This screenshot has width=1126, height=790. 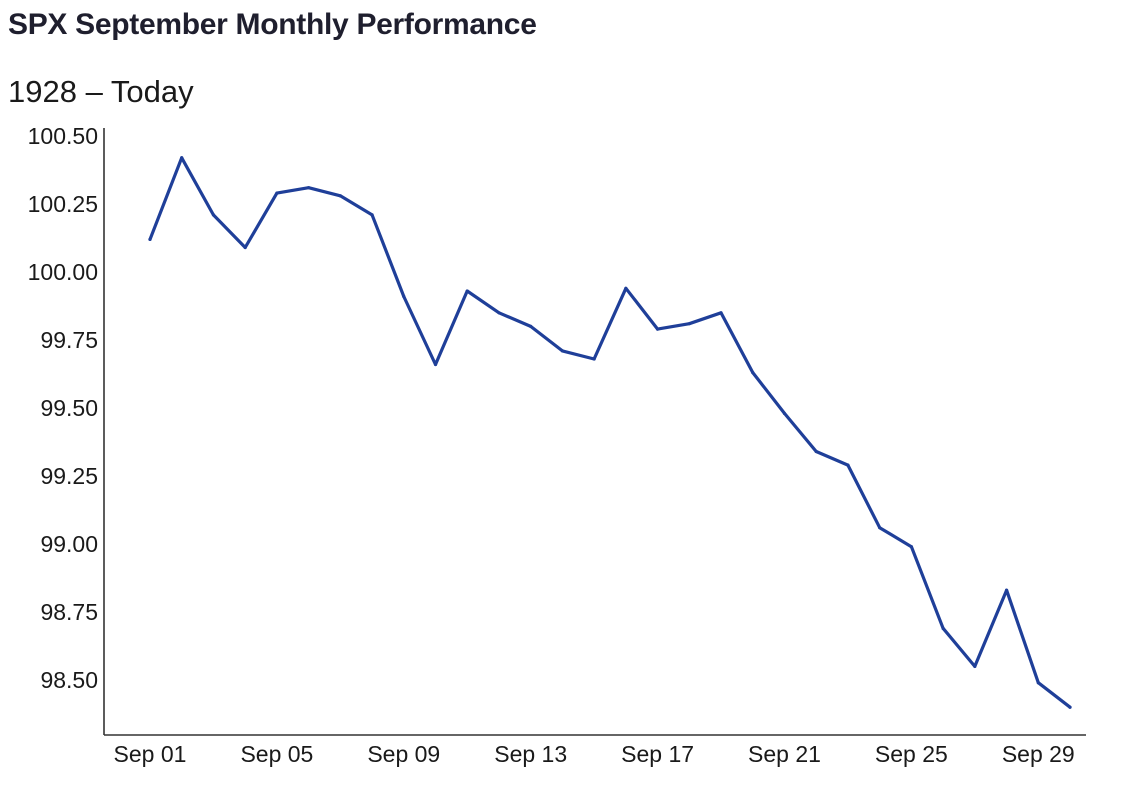 What do you see at coordinates (69, 680) in the screenshot?
I see `y-tick-label: 98.50` at bounding box center [69, 680].